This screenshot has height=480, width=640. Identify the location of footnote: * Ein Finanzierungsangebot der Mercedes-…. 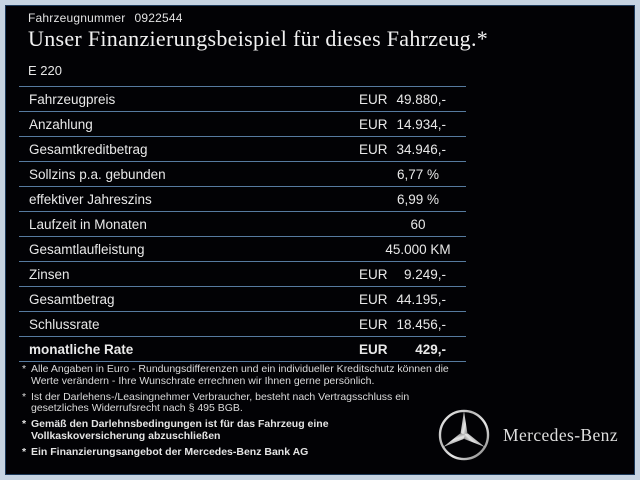
(302, 452).